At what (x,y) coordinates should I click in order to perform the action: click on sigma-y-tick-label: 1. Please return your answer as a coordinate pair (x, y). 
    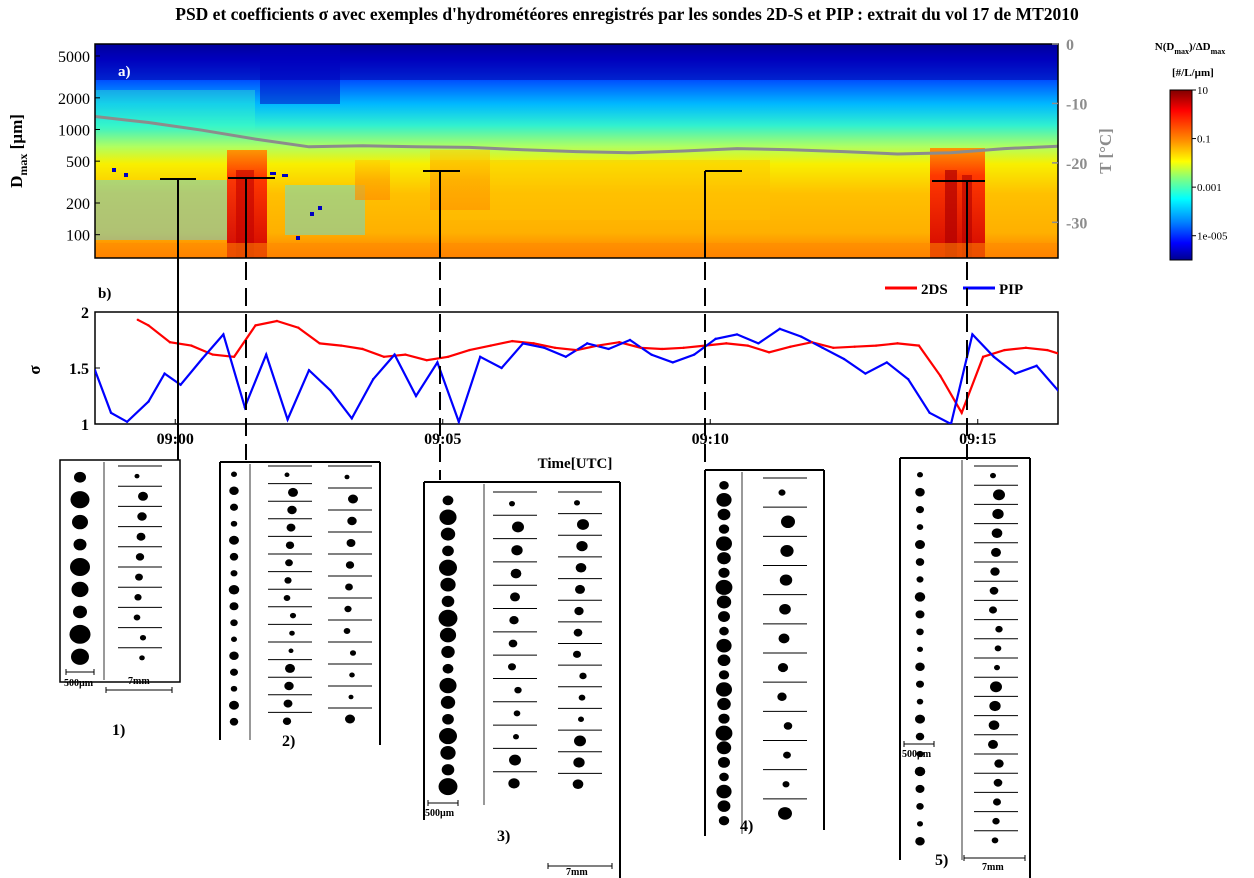
    Looking at the image, I should click on (85, 425).